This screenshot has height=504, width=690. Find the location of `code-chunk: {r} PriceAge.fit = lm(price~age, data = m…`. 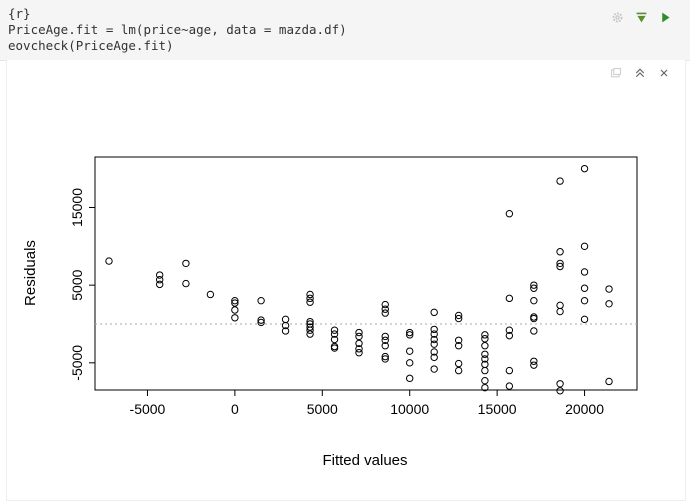

code-chunk: {r} PriceAge.fit = lm(price~age, data = m… is located at coordinates (345, 30).